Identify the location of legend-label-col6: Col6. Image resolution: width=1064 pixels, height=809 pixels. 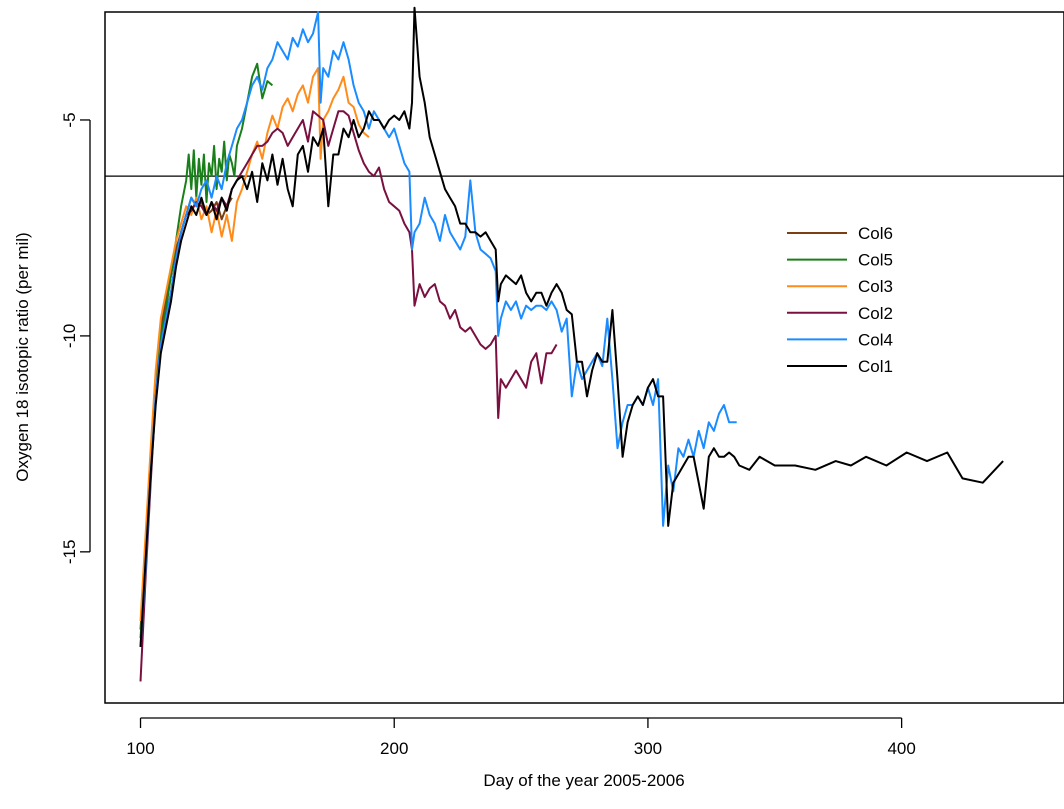
(875, 233).